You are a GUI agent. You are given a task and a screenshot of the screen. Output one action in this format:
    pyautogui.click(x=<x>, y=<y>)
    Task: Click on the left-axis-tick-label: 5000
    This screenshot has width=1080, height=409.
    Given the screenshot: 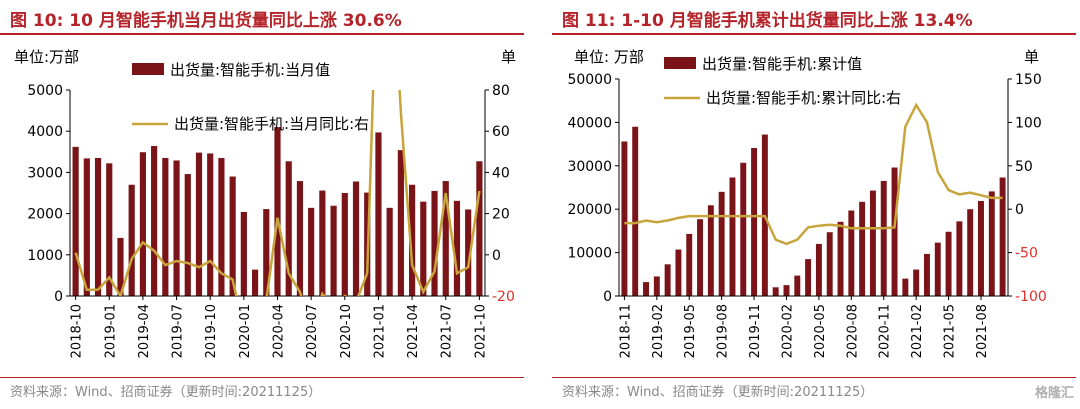 What is the action you would take?
    pyautogui.click(x=45, y=91)
    